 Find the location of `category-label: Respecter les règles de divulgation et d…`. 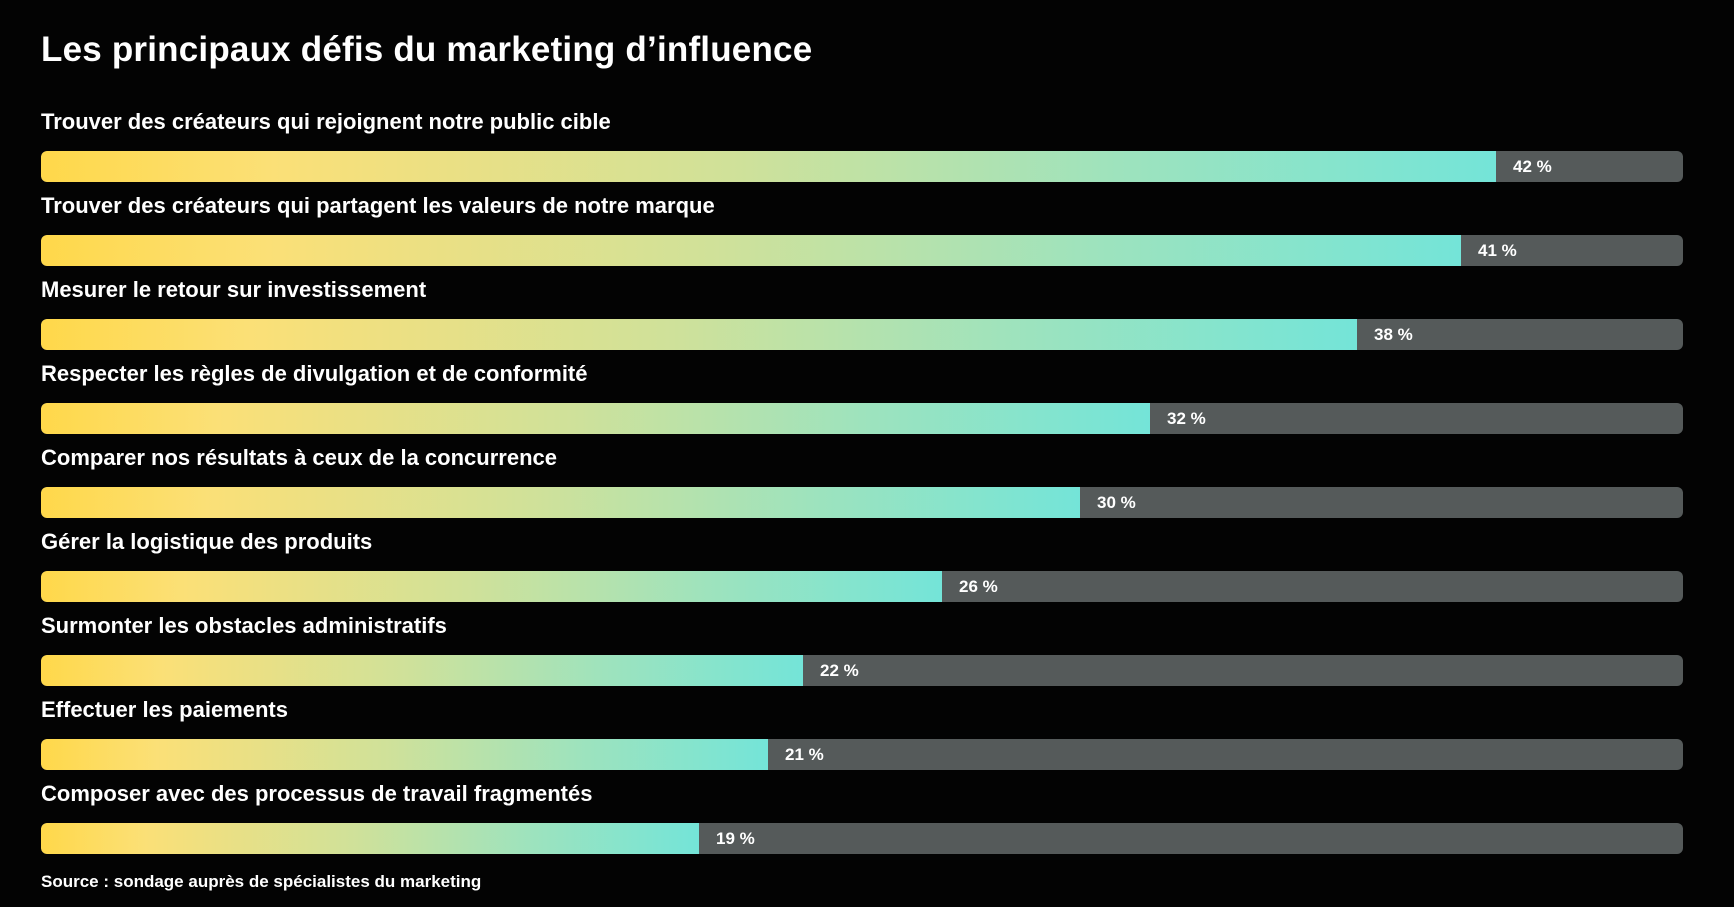

category-label: Respecter les règles de divulgation et d… is located at coordinates (314, 373).